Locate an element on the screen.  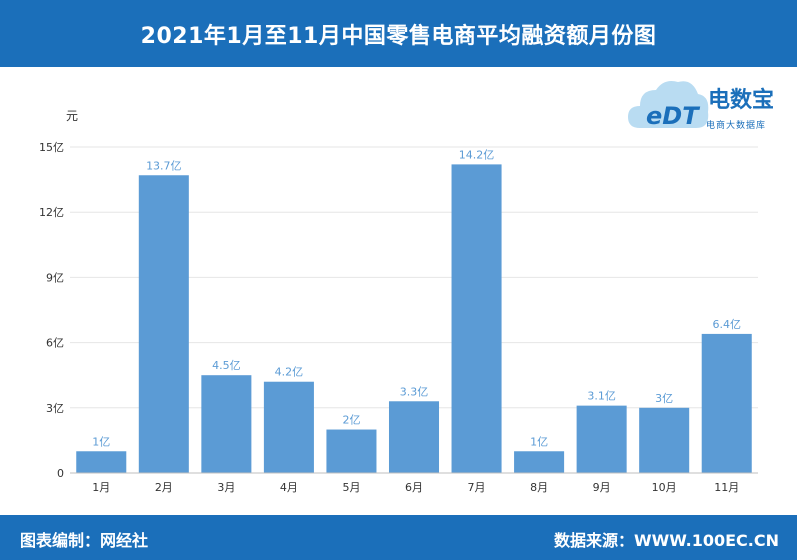
y-tick-labels: 0 3亿 6亿 9亿 12亿 15亿 is located at coordinates (51, 310).